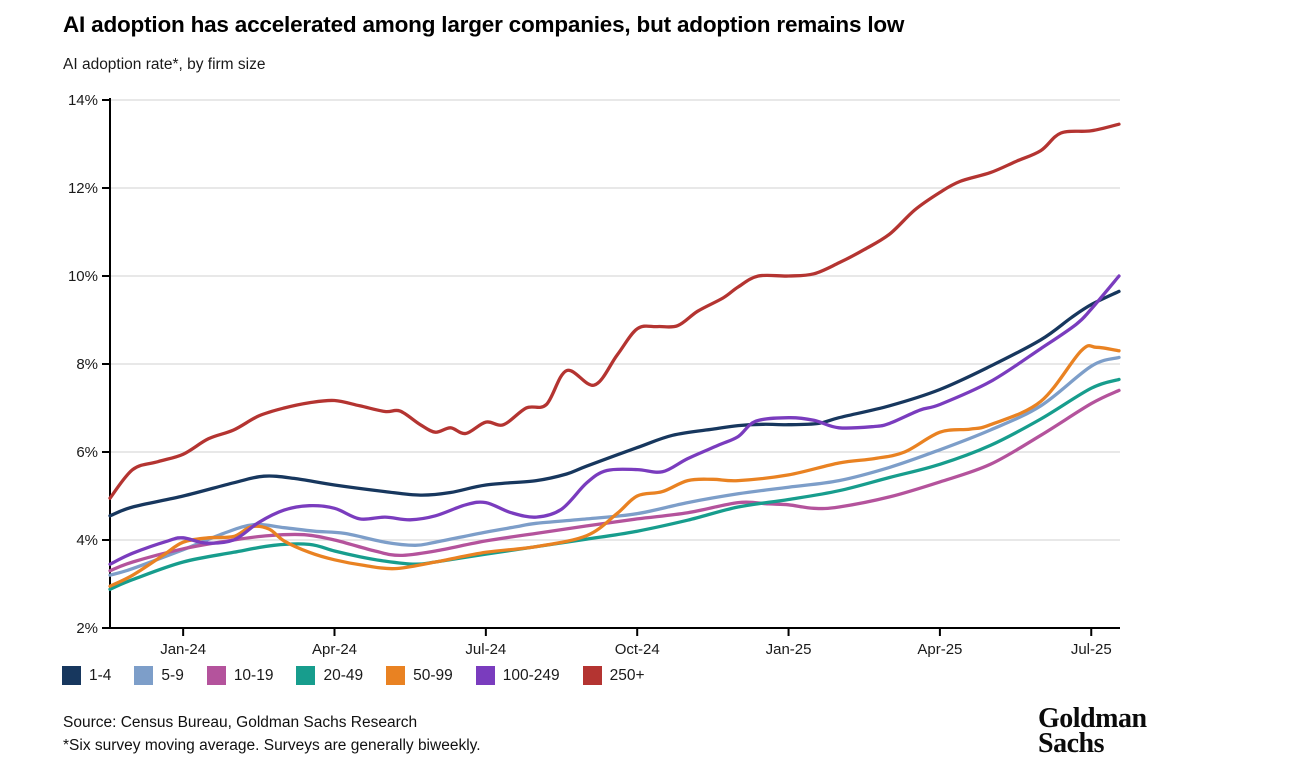 Image resolution: width=1306 pixels, height=782 pixels. Describe the element at coordinates (87, 364) in the screenshot. I see `y-tick-label: 8%` at that location.